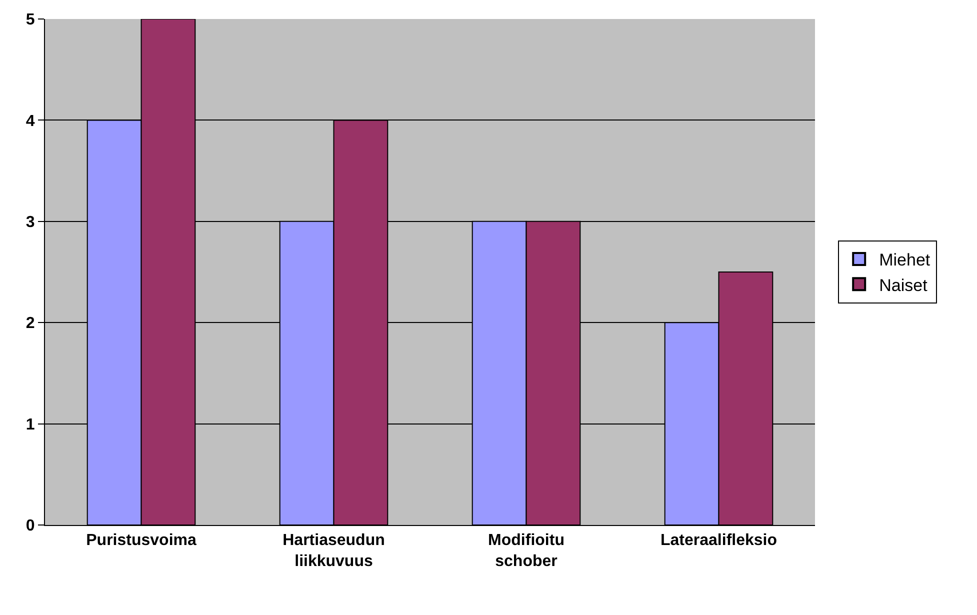 This screenshot has height=615, width=977. What do you see at coordinates (30, 425) in the screenshot?
I see `y-tick-label: 1` at bounding box center [30, 425].